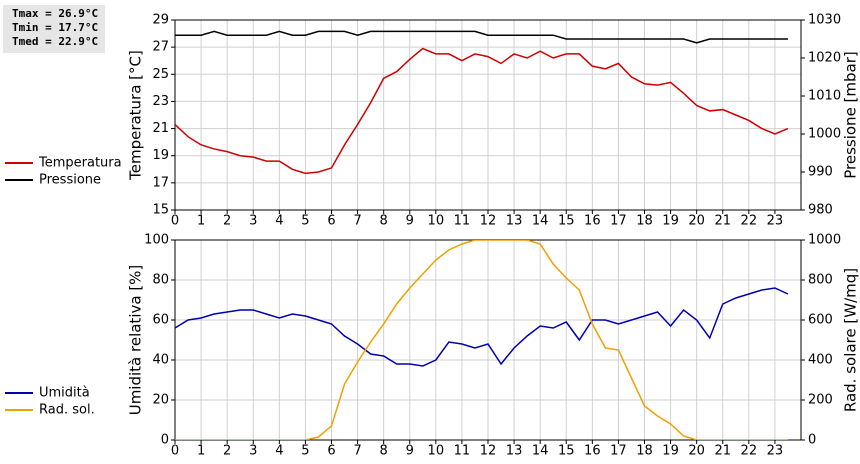 The image size is (860, 464). Describe the element at coordinates (160, 47) in the screenshot. I see `y-tick-label: 27` at that location.